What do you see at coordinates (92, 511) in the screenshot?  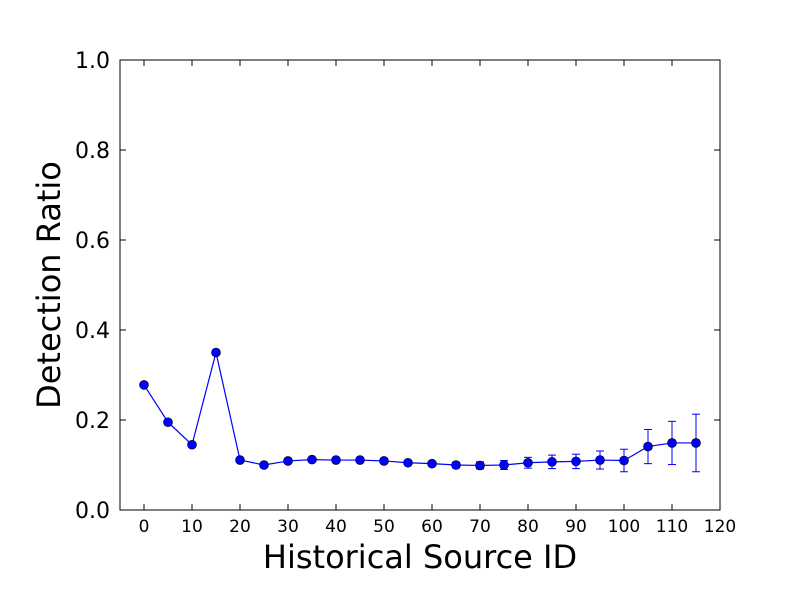 I see `y-tick-label-0: 0.0` at bounding box center [92, 511].